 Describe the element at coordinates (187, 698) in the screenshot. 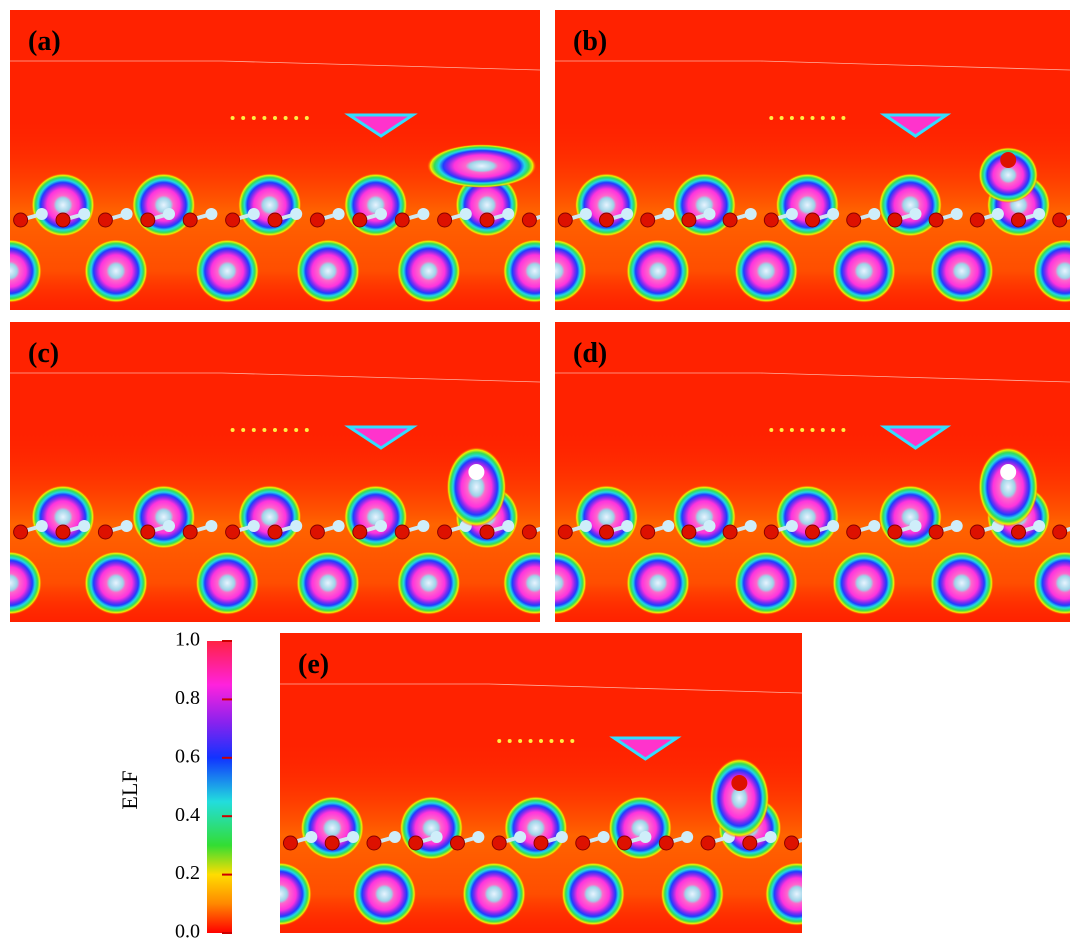

I see `tick-label: 0.8` at that location.